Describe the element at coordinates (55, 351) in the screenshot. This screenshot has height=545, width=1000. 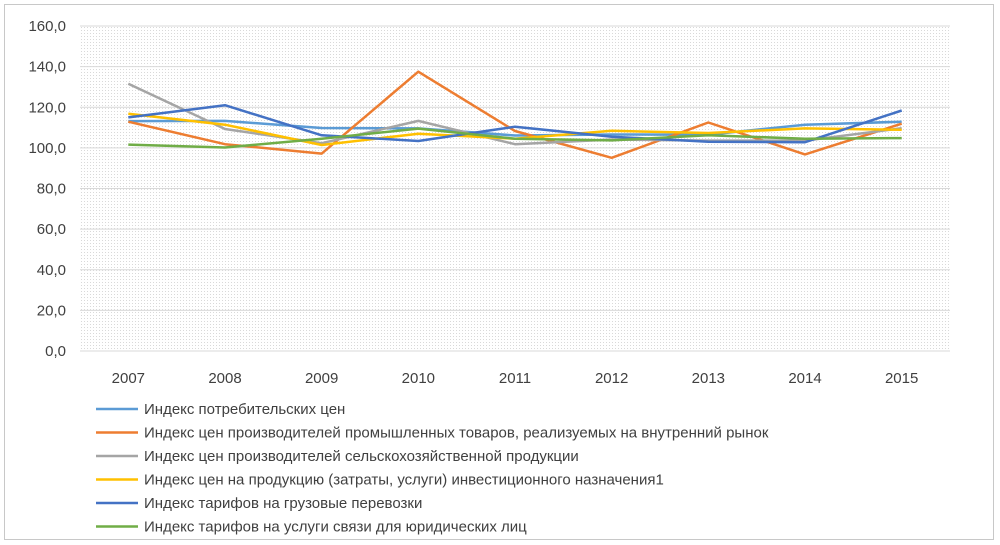
I see `y-tick-label: 0,0` at that location.